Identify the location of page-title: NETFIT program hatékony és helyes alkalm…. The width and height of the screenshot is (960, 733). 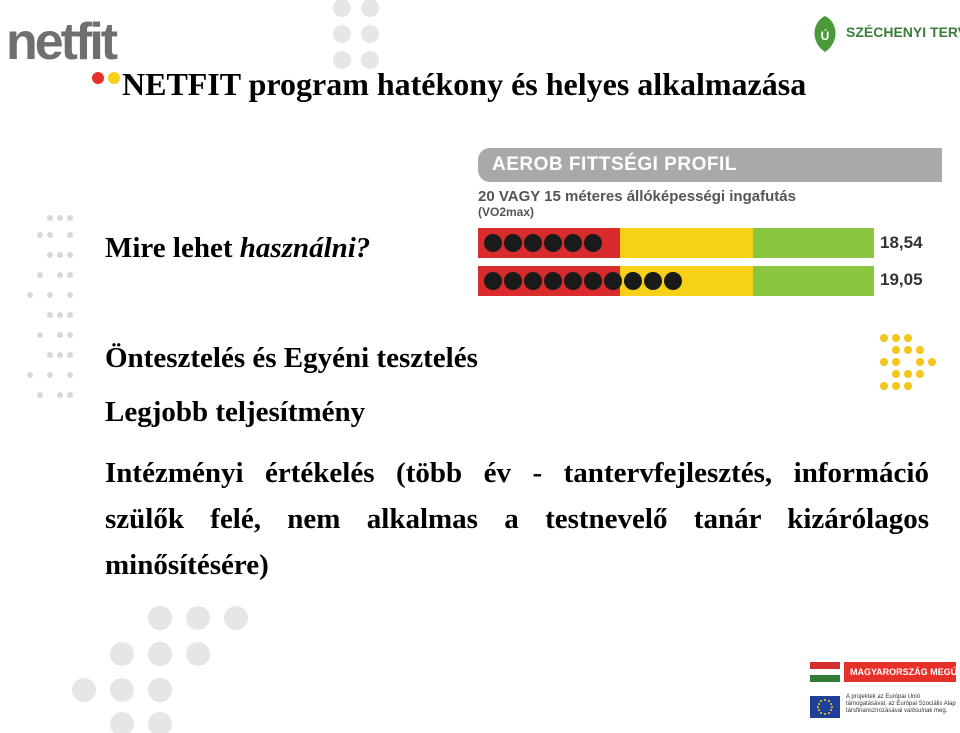
(464, 84).